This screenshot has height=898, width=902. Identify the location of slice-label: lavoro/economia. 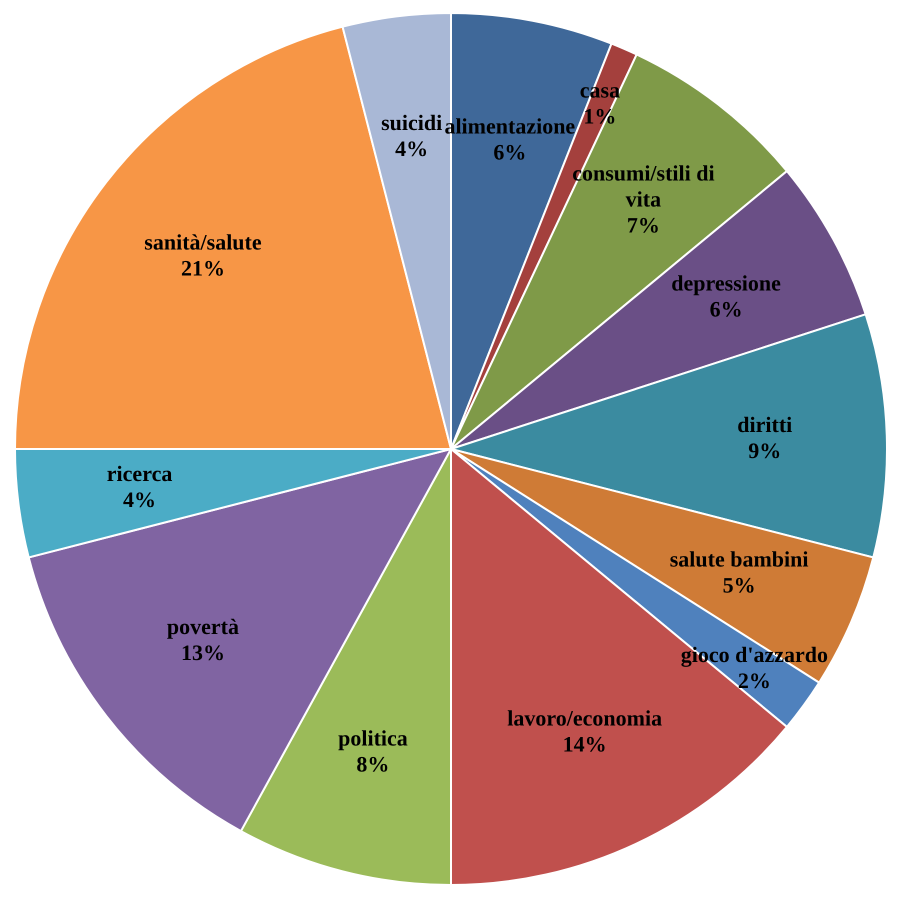
(584, 718).